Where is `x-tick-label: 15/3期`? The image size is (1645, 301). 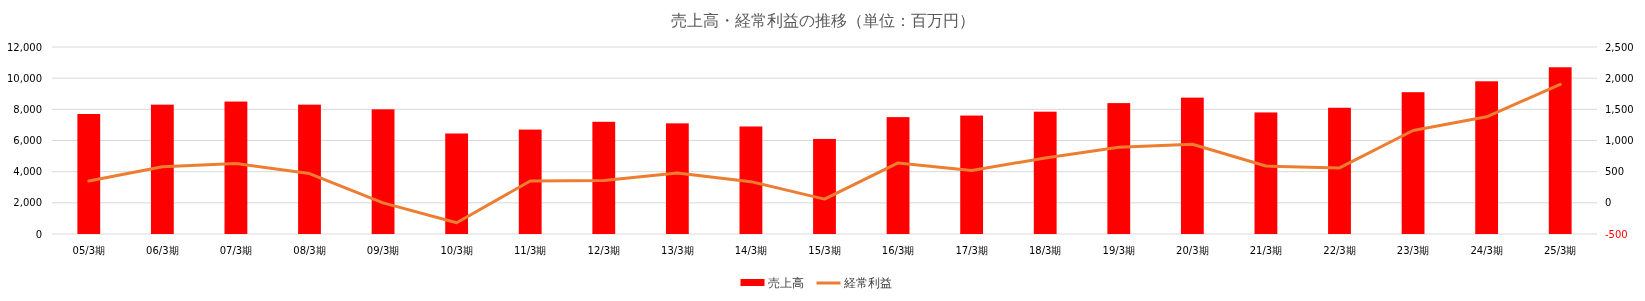 x-tick-label: 15/3期 is located at coordinates (824, 250).